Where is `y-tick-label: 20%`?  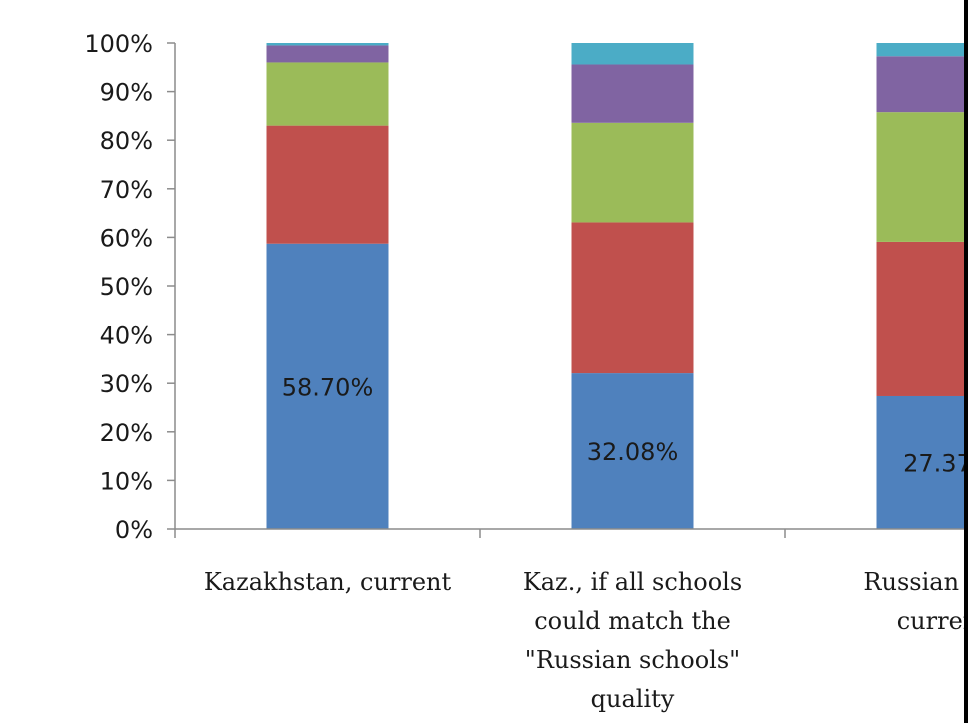
y-tick-label: 20% is located at coordinates (126, 433).